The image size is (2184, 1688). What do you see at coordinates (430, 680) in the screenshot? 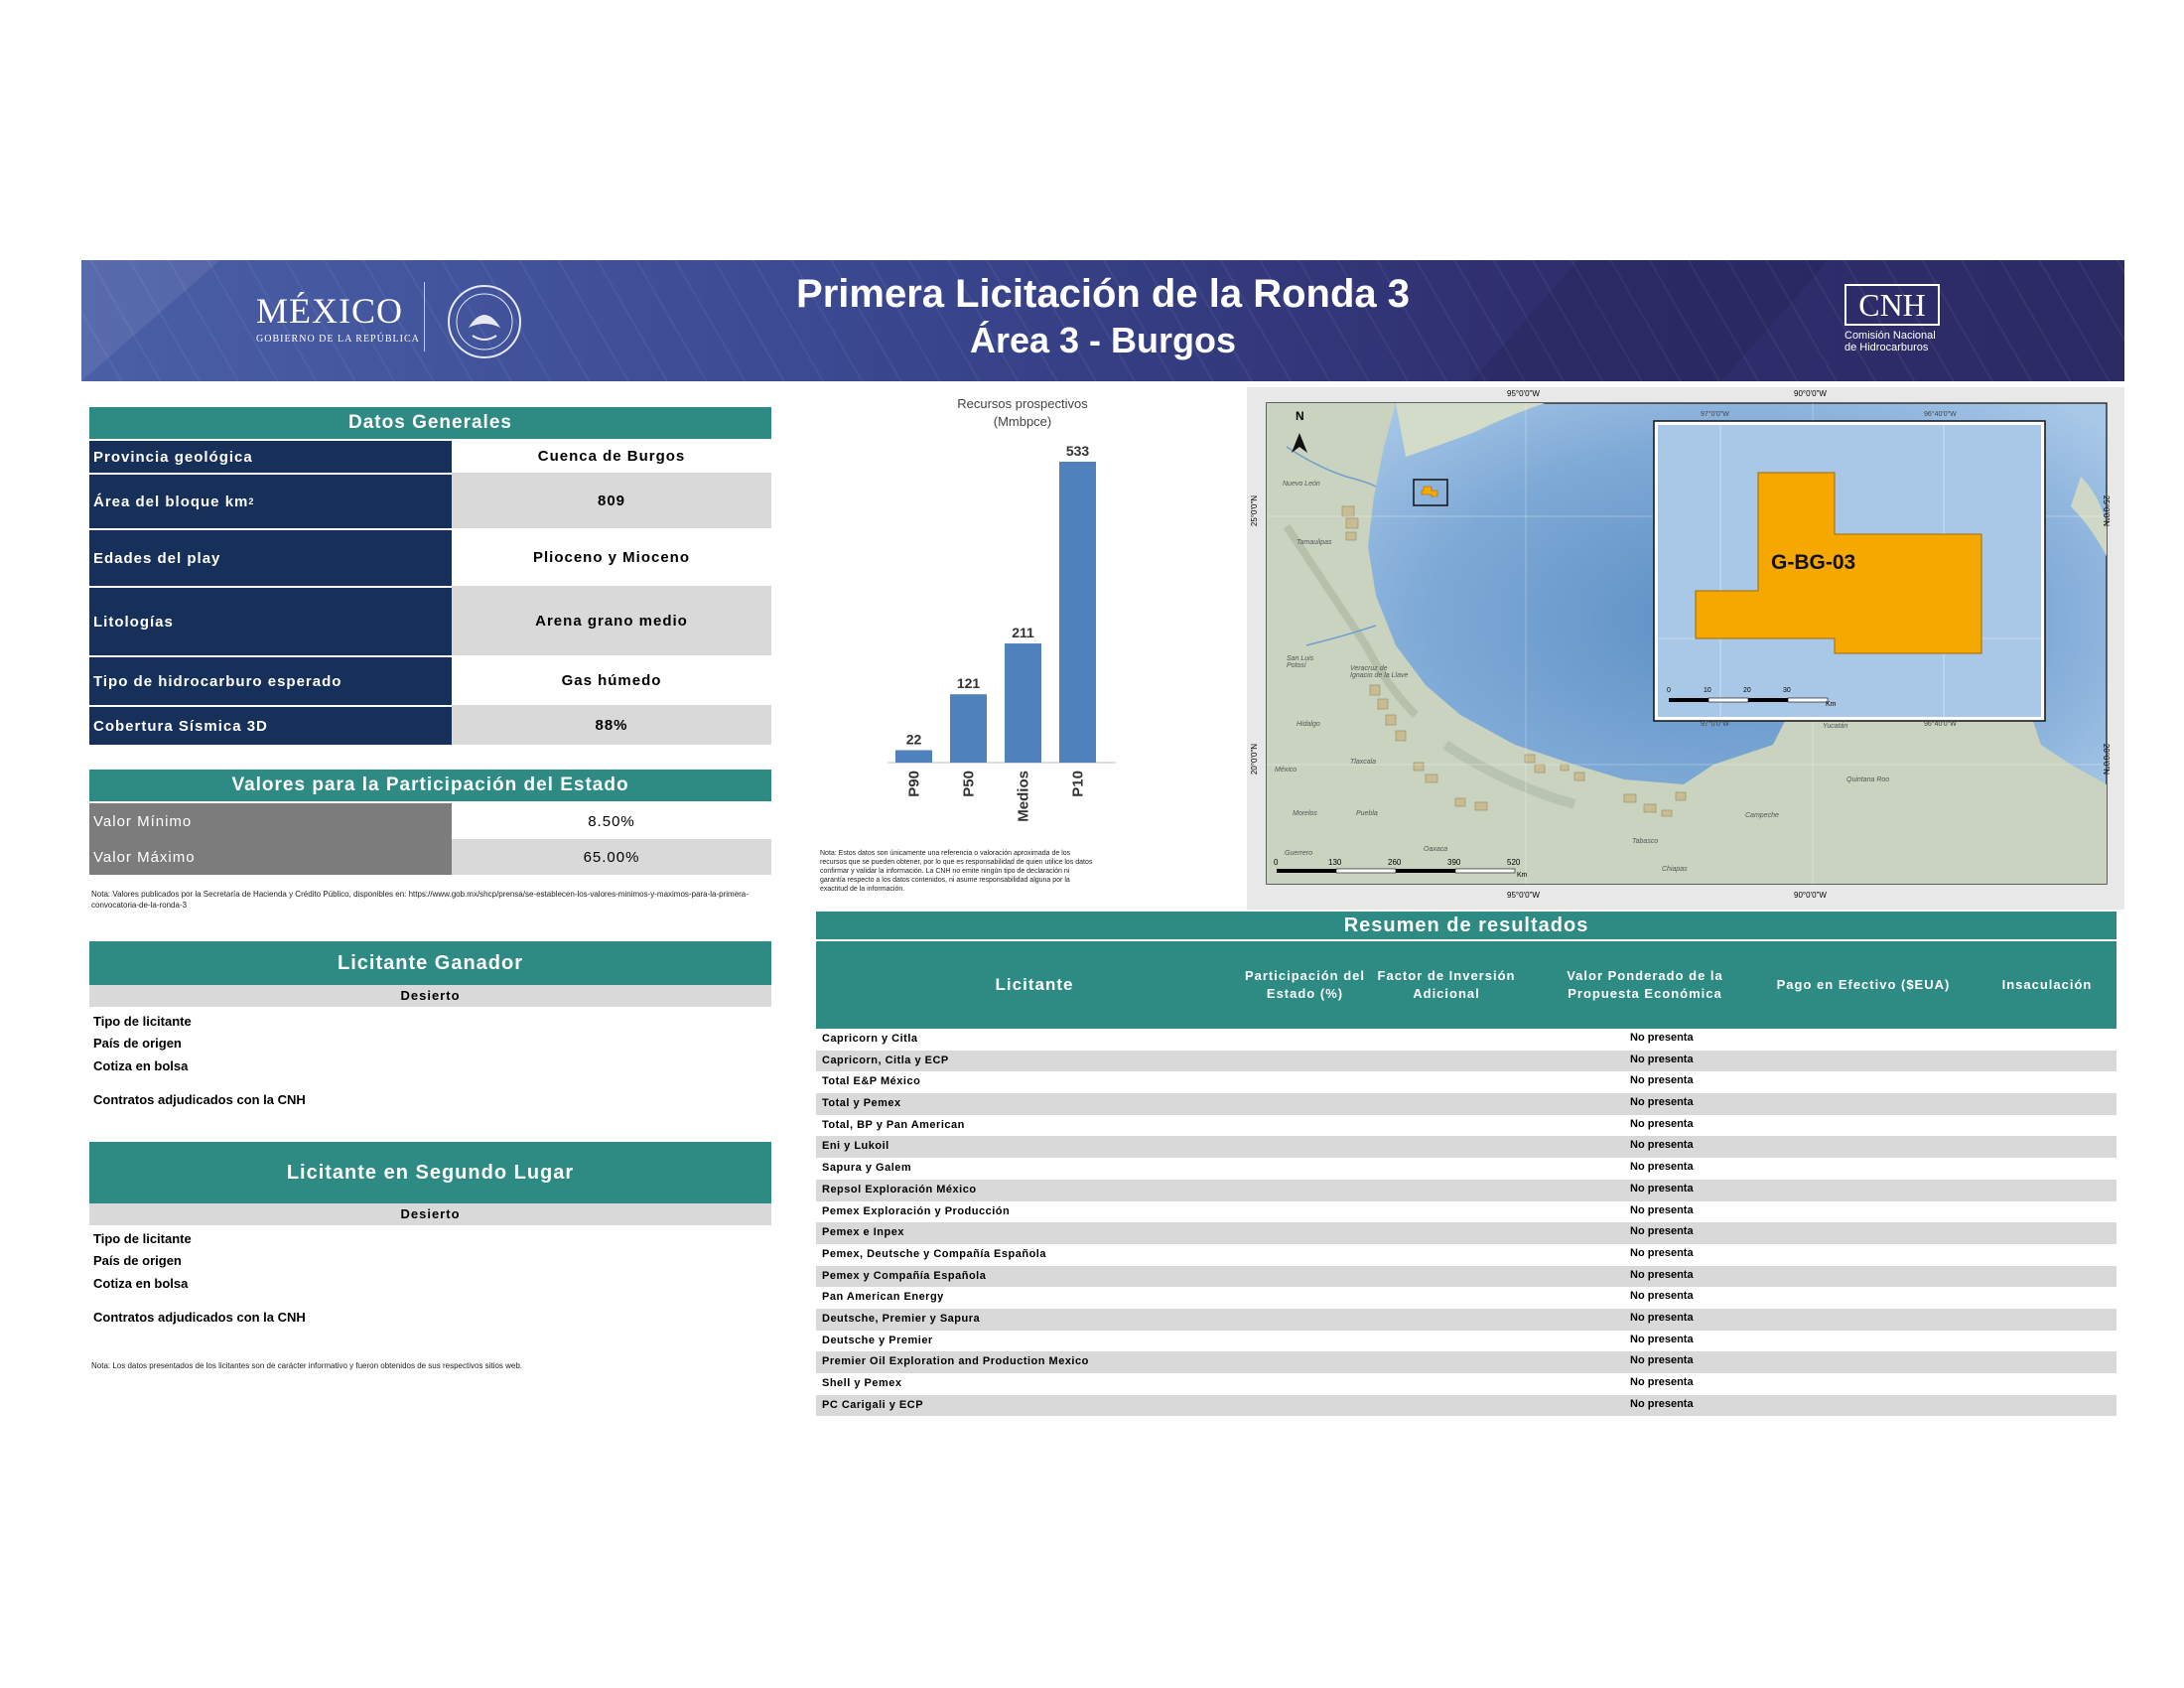
I see `datos-row: Tipo de hidrocarburo esperado Gas húmedo` at bounding box center [430, 680].